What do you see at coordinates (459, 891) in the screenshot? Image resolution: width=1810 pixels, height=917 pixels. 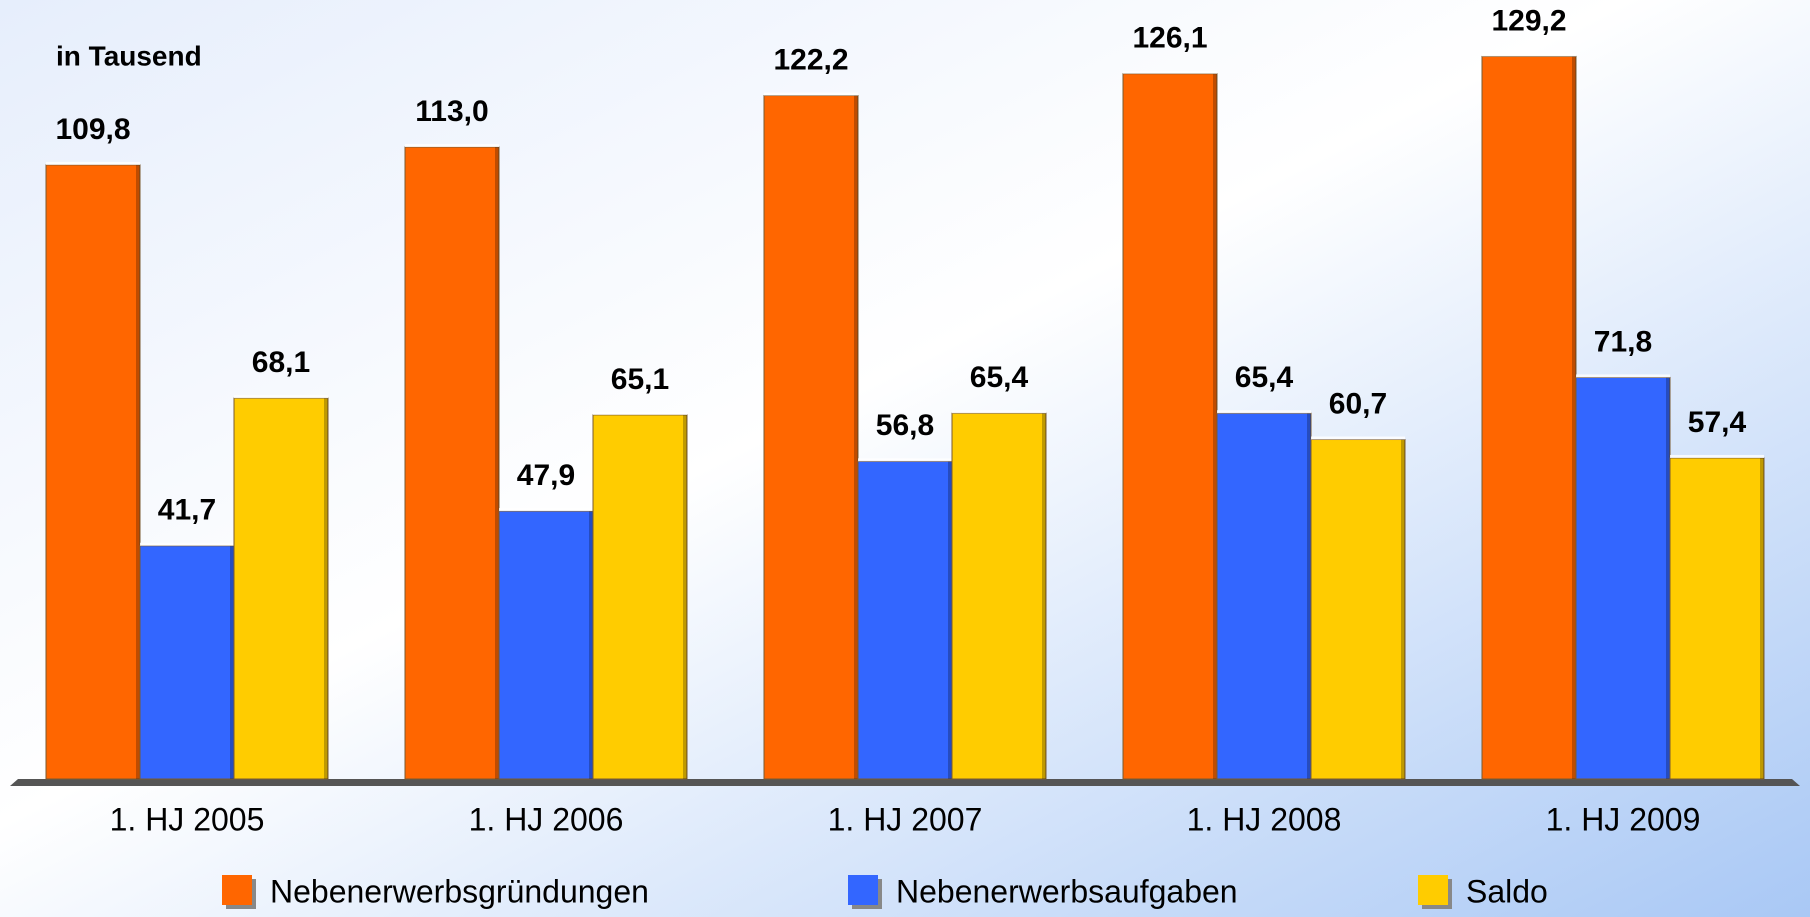 I see `legend-label: Nebenerwerbsgründungen` at bounding box center [459, 891].